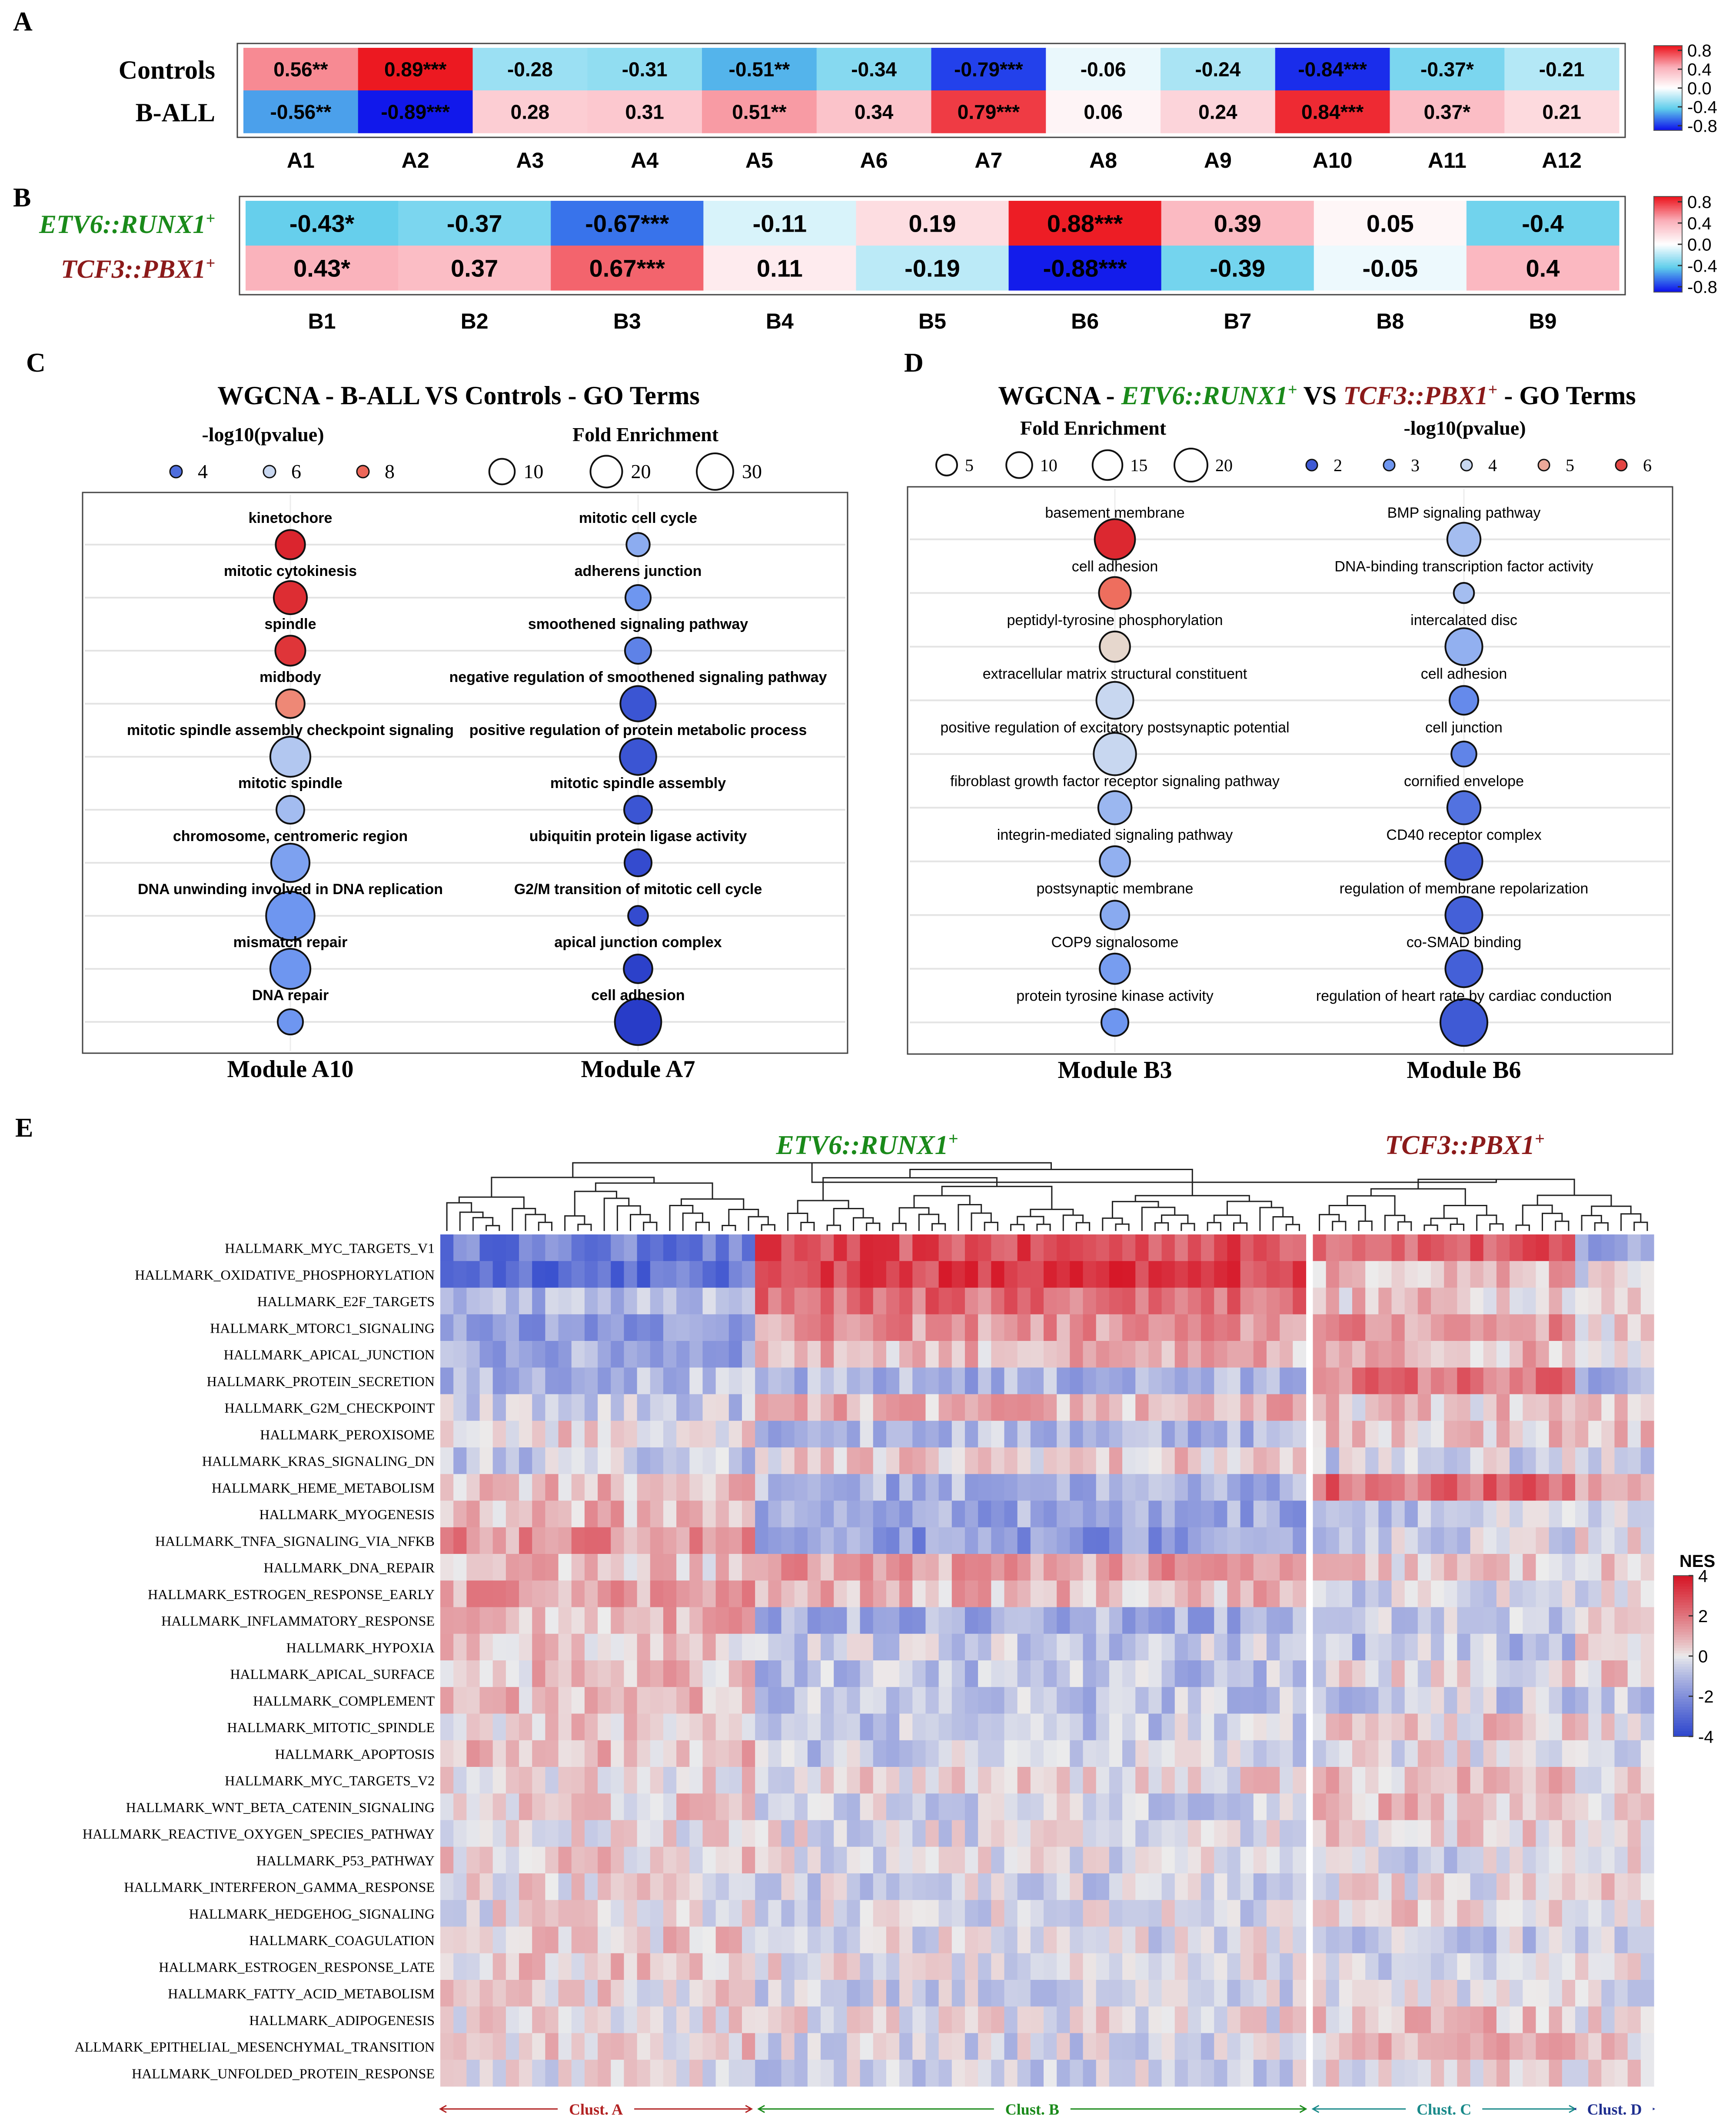 This screenshot has height=2122, width=1736. I want to click on cluster-arrow-head, so click(443, 2109).